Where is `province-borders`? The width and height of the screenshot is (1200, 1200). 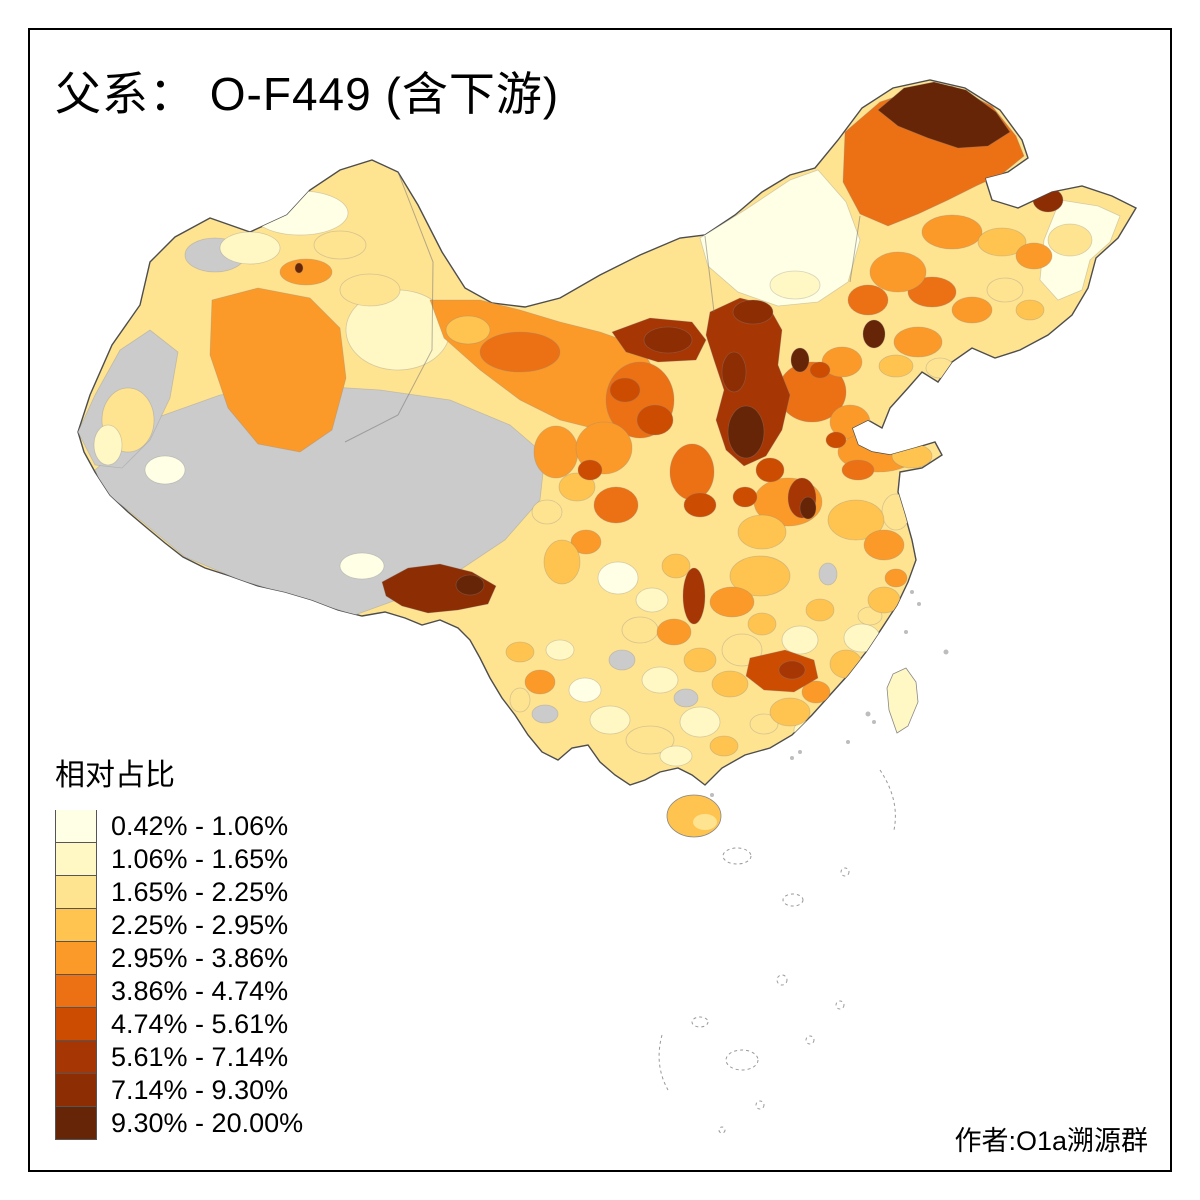 province-borders is located at coordinates (602, 307).